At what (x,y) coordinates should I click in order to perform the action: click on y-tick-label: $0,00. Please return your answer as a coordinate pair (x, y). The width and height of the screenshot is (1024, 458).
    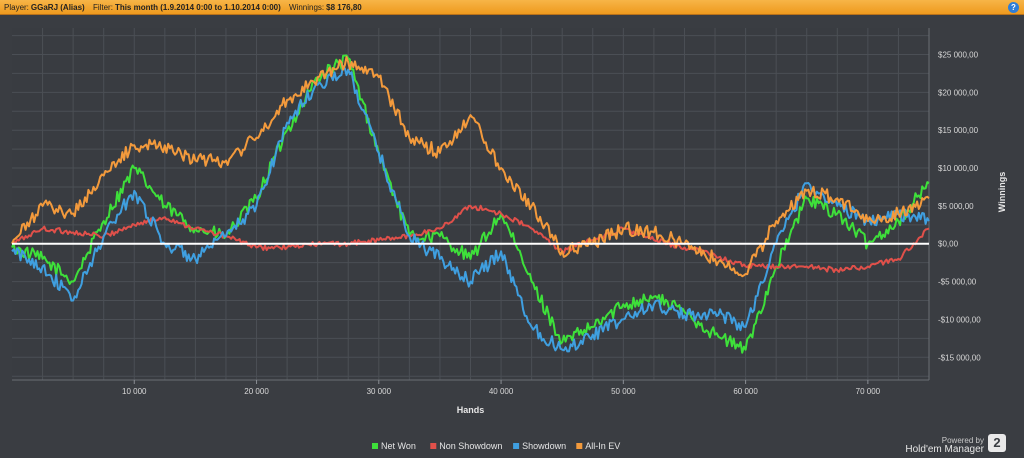
    Looking at the image, I should click on (948, 244).